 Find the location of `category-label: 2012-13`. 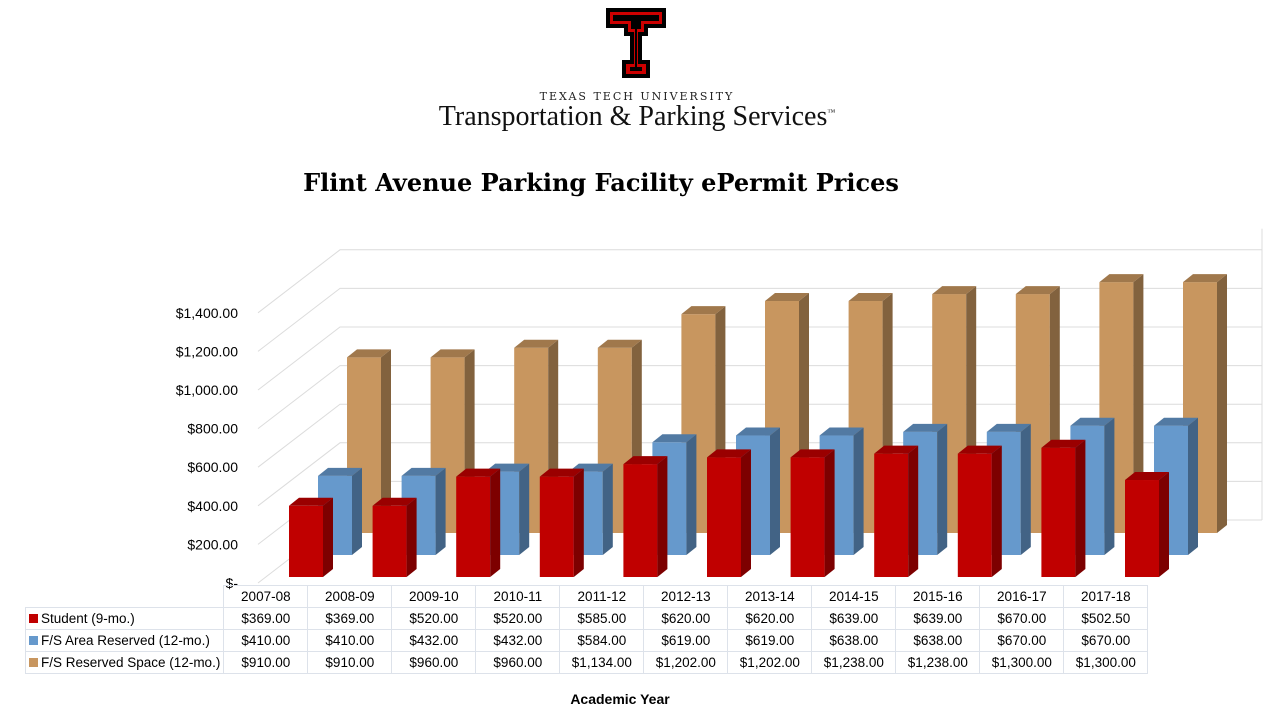

category-label: 2012-13 is located at coordinates (686, 596).